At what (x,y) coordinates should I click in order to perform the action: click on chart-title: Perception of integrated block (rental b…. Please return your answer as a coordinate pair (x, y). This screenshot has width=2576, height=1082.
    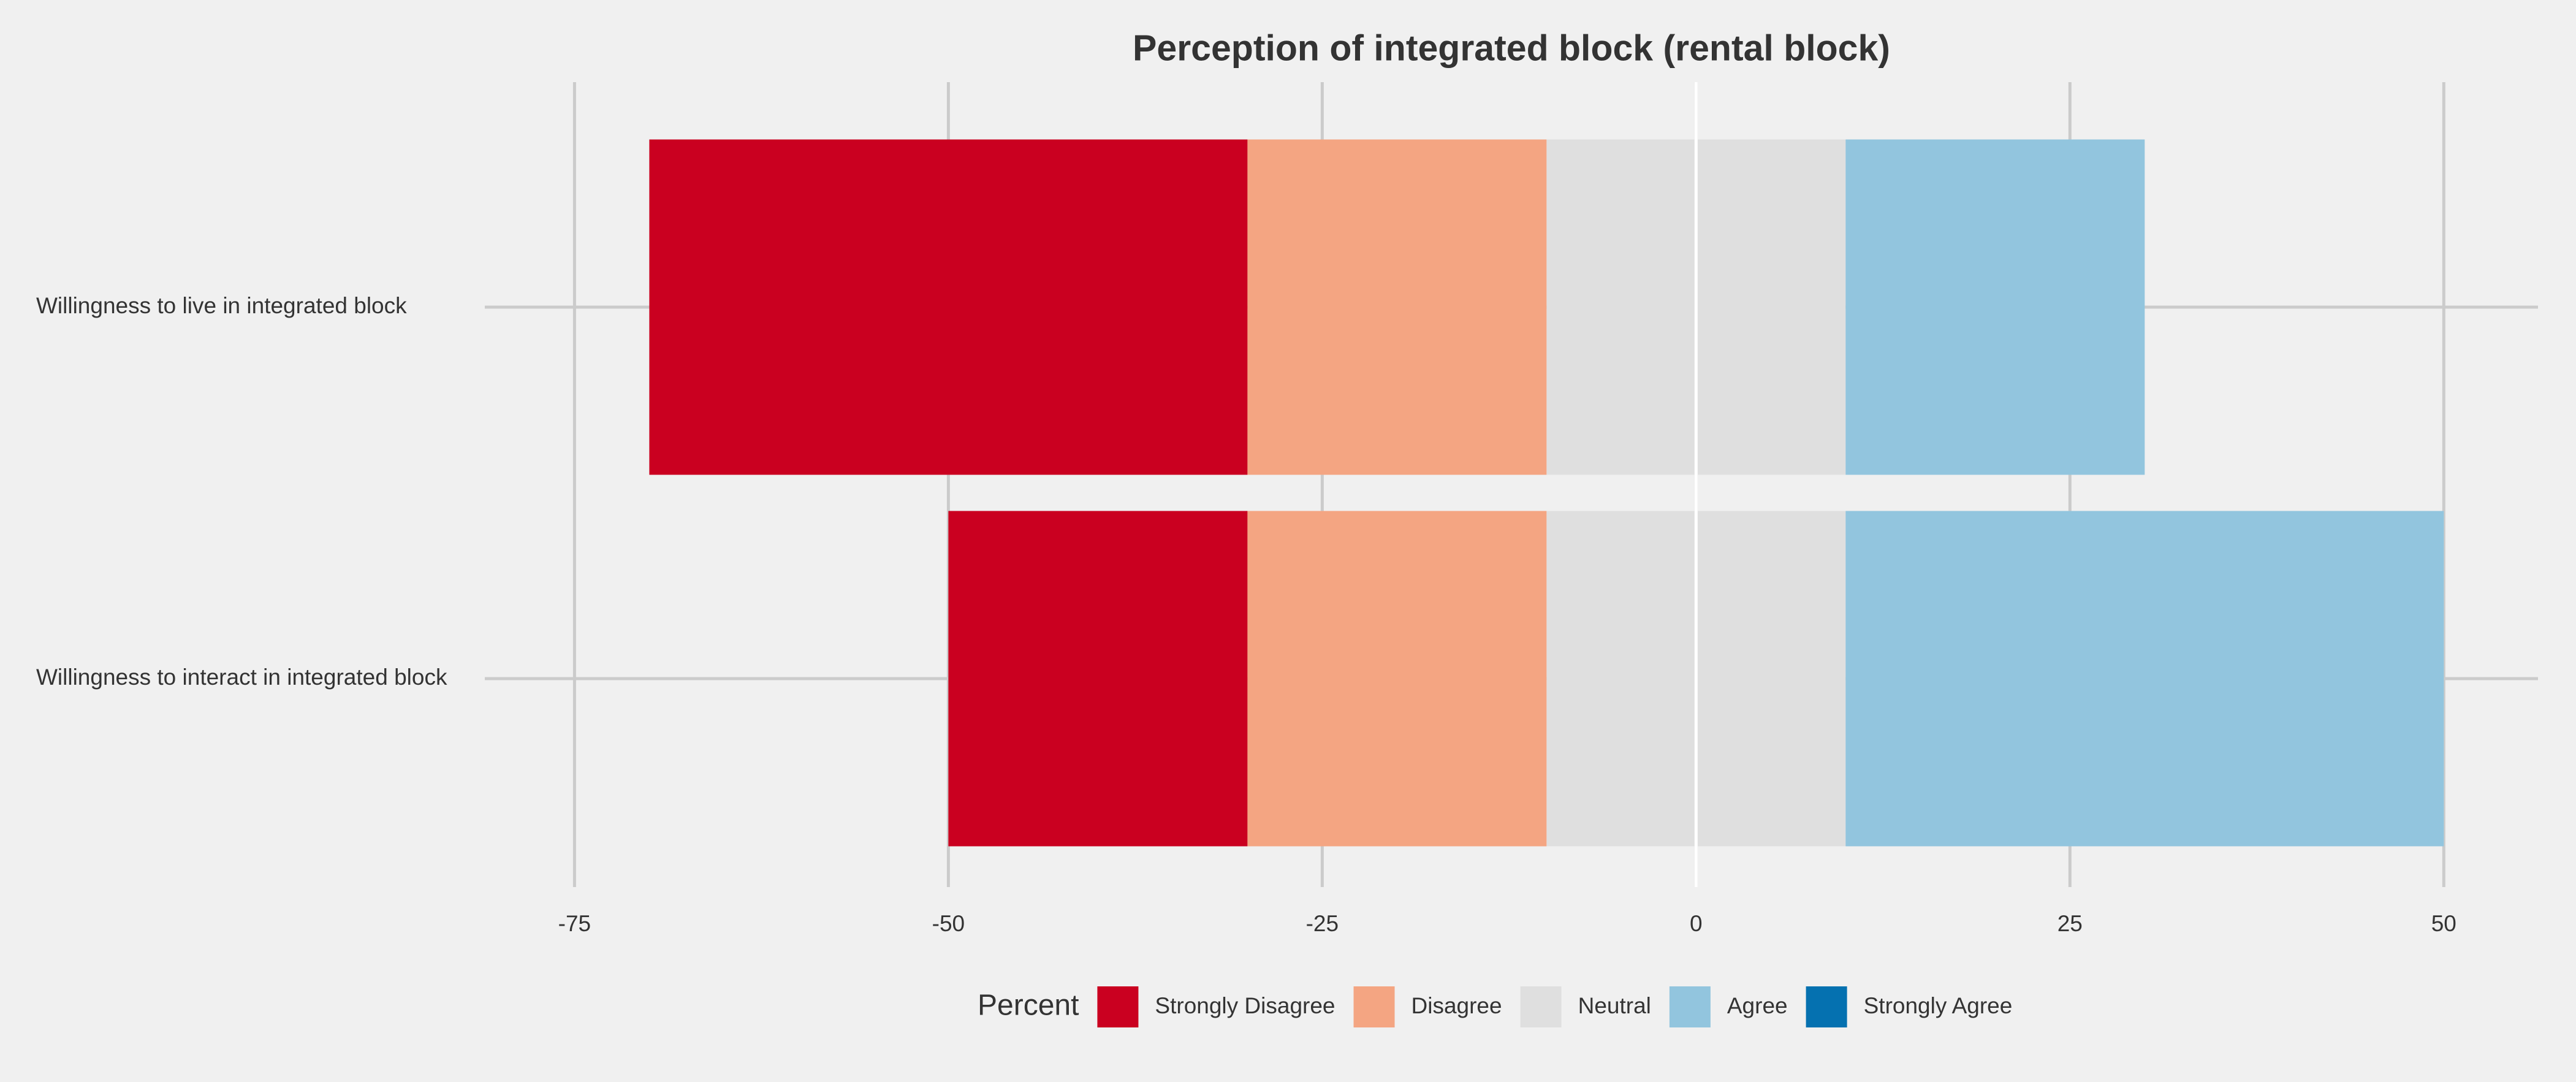
    Looking at the image, I should click on (1511, 48).